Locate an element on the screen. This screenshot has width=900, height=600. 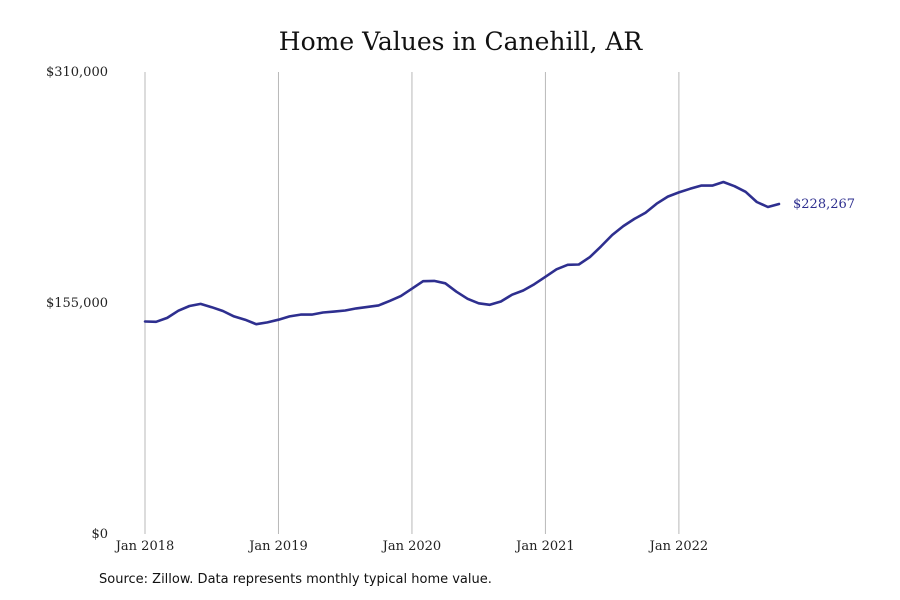
end-value-label: $228,267 is located at coordinates (824, 204).